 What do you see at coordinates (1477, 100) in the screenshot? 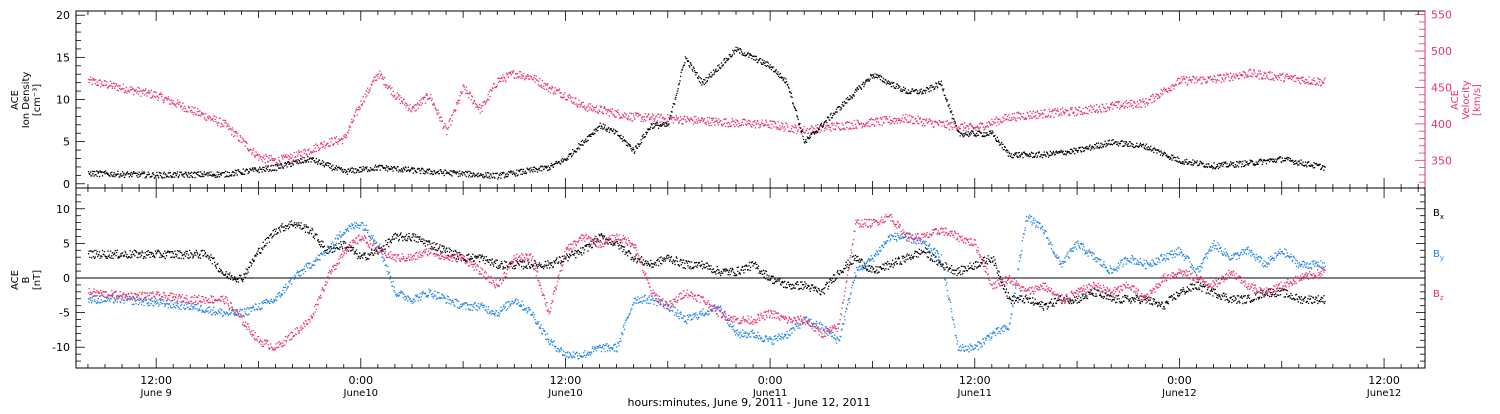
I see `top-right-ylabel-line: [km/s]` at bounding box center [1477, 100].